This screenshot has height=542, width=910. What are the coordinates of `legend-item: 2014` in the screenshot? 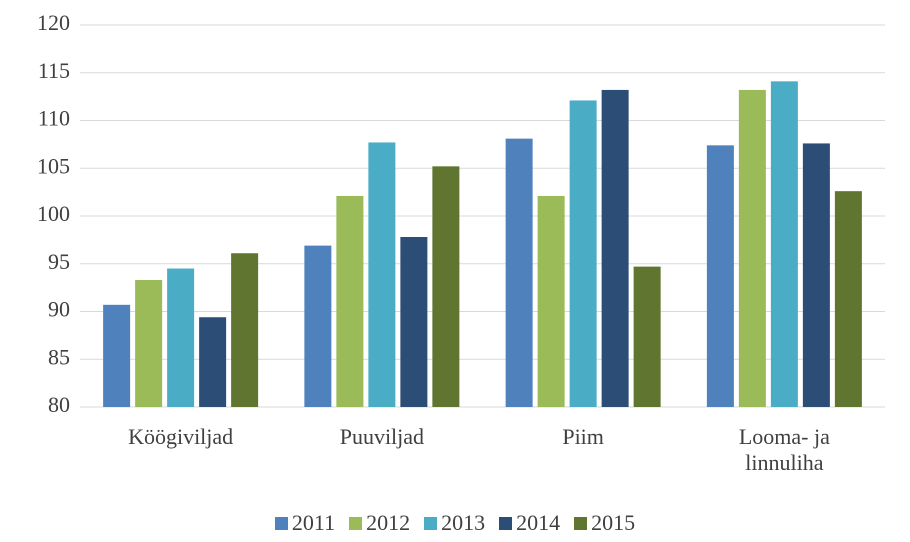 It's located at (529, 523).